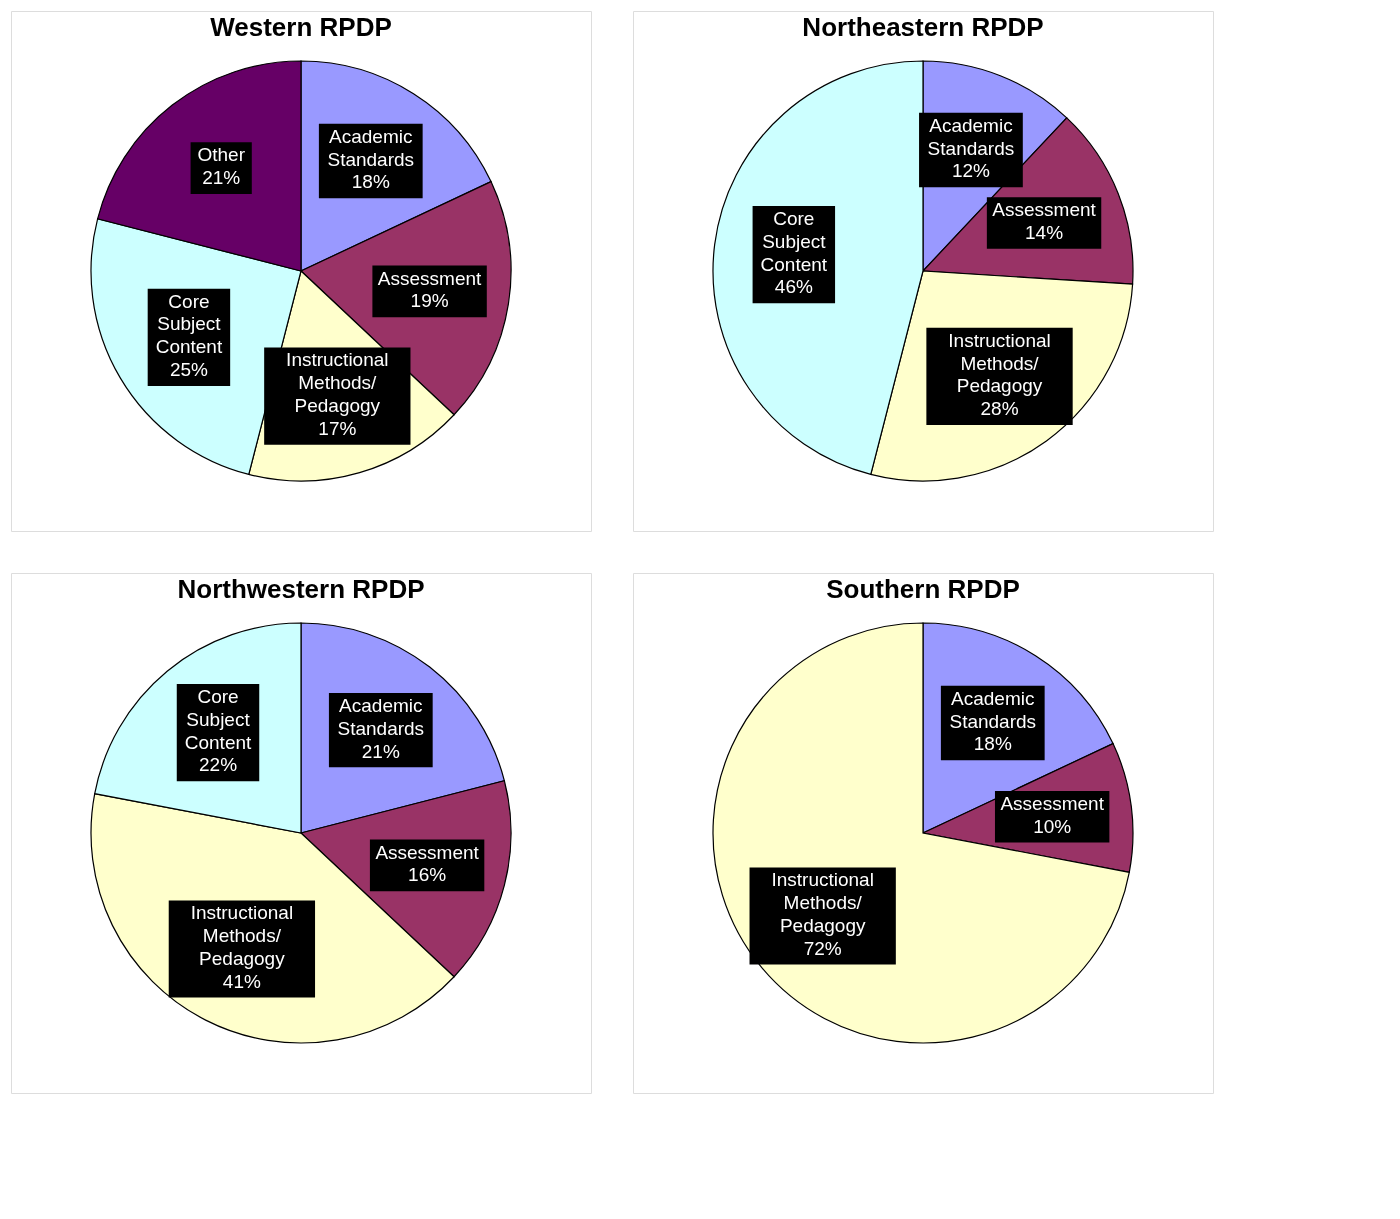 This screenshot has width=1400, height=1219. Describe the element at coordinates (923, 589) in the screenshot. I see `chart-title: Southern RPDP` at that location.